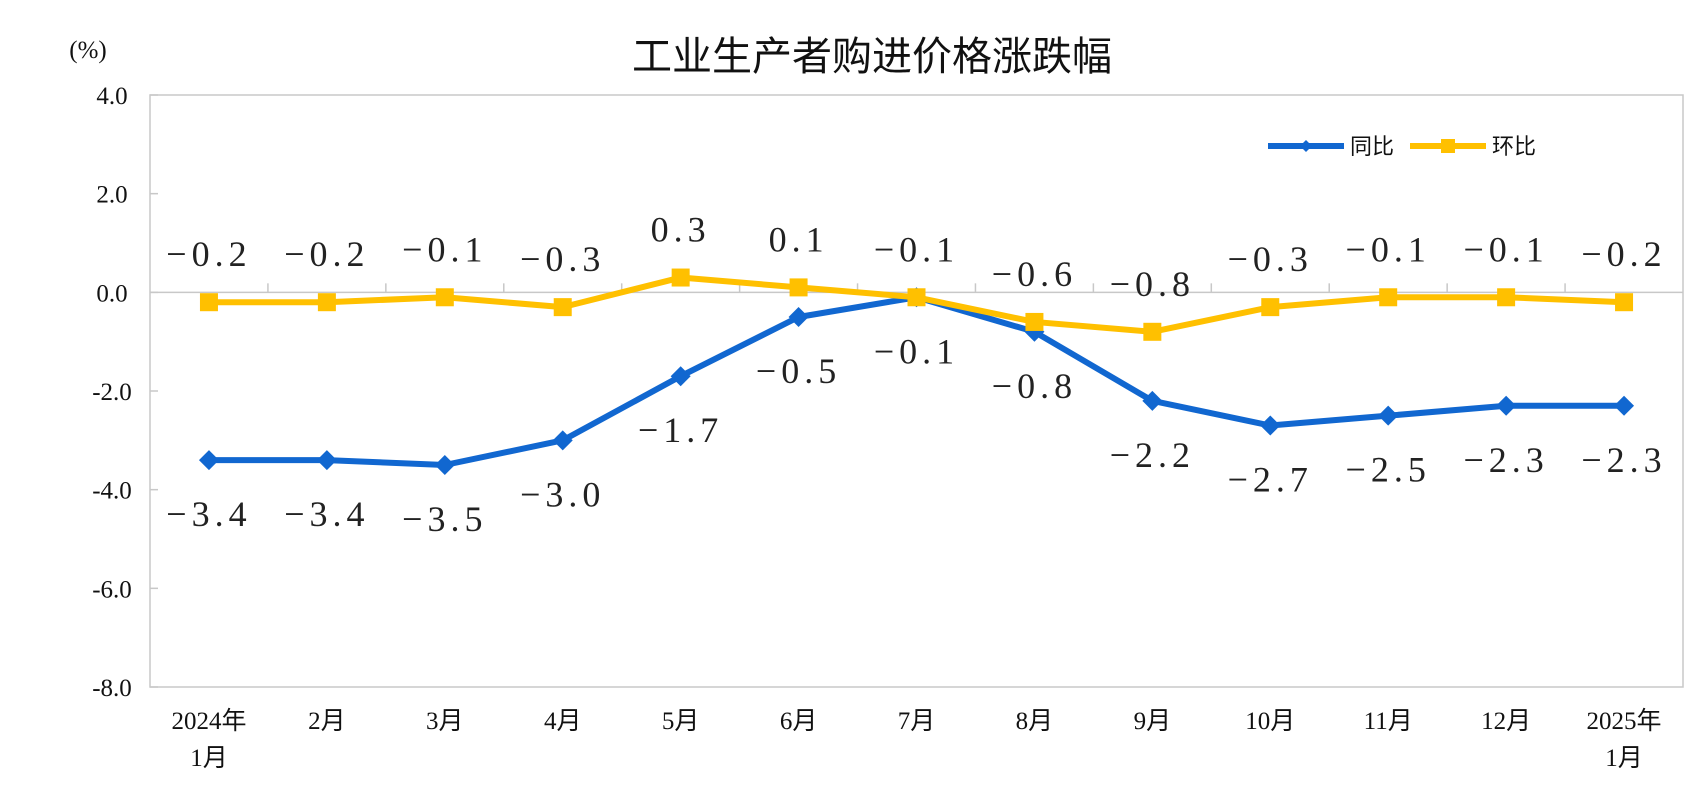 Image resolution: width=1707 pixels, height=799 pixels. I want to click on legend-label: 环比, so click(1514, 147).